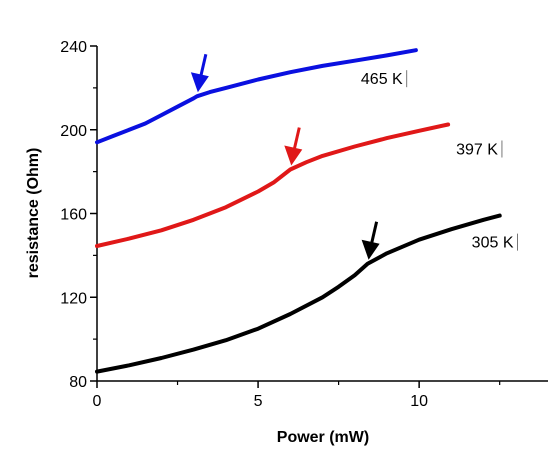  What do you see at coordinates (73, 131) in the screenshot?
I see `y-tick-label: 200` at bounding box center [73, 131].